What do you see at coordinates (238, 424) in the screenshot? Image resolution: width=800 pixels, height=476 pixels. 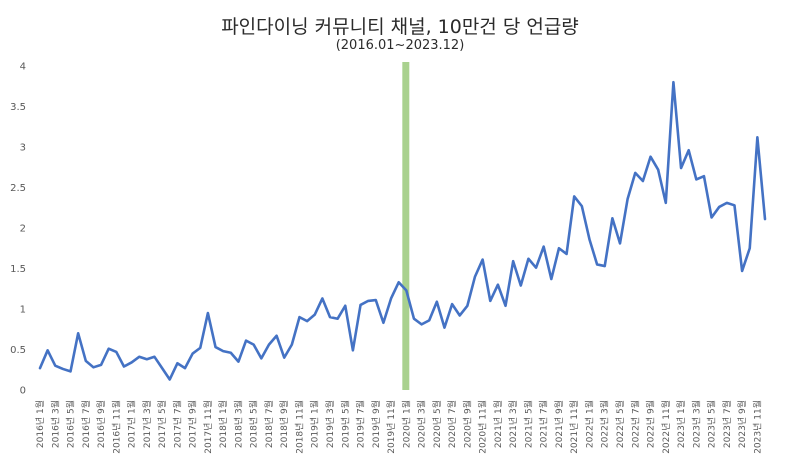 I see `x-tick-label: 2018년 3월` at bounding box center [238, 424].